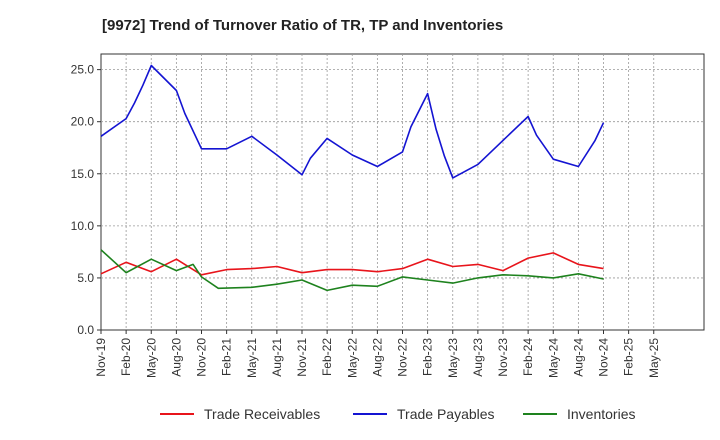  Describe the element at coordinates (654, 358) in the screenshot. I see `x-tick-label: May-25` at that location.